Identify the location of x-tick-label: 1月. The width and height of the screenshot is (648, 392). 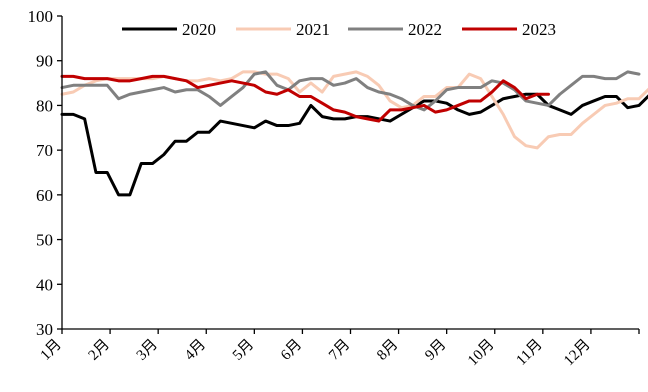
(51, 350).